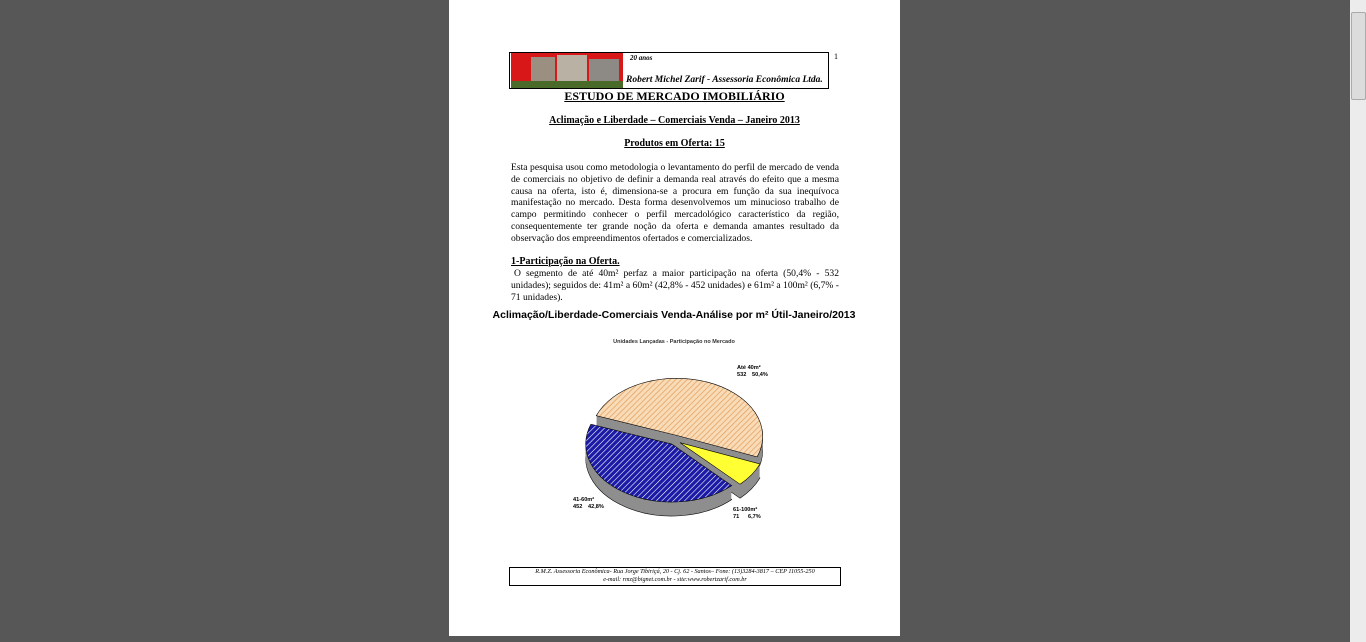 This screenshot has height=642, width=1366. Describe the element at coordinates (641, 58) in the screenshot. I see `anniversary: 20 anos` at that location.